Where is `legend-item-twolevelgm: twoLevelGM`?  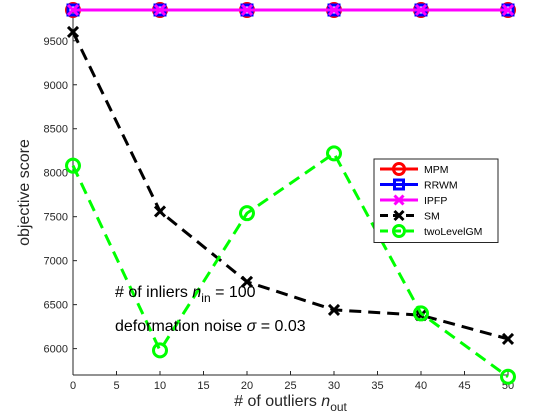 legend-item-twolevelgm: twoLevelGM is located at coordinates (431, 231).